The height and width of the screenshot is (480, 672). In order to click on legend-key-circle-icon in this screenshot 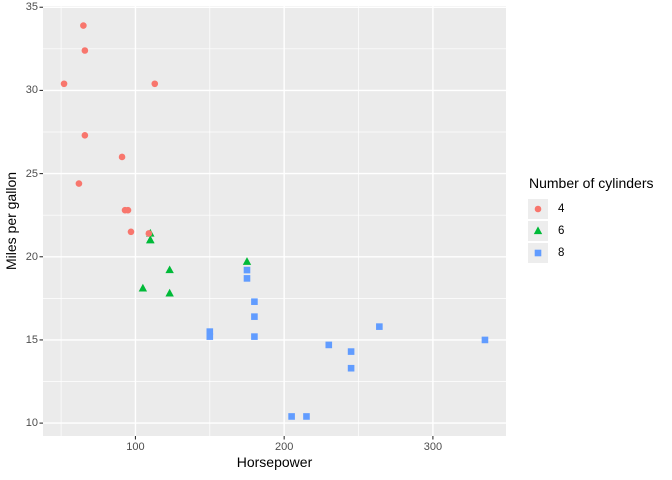, I will do `click(538, 209)`.